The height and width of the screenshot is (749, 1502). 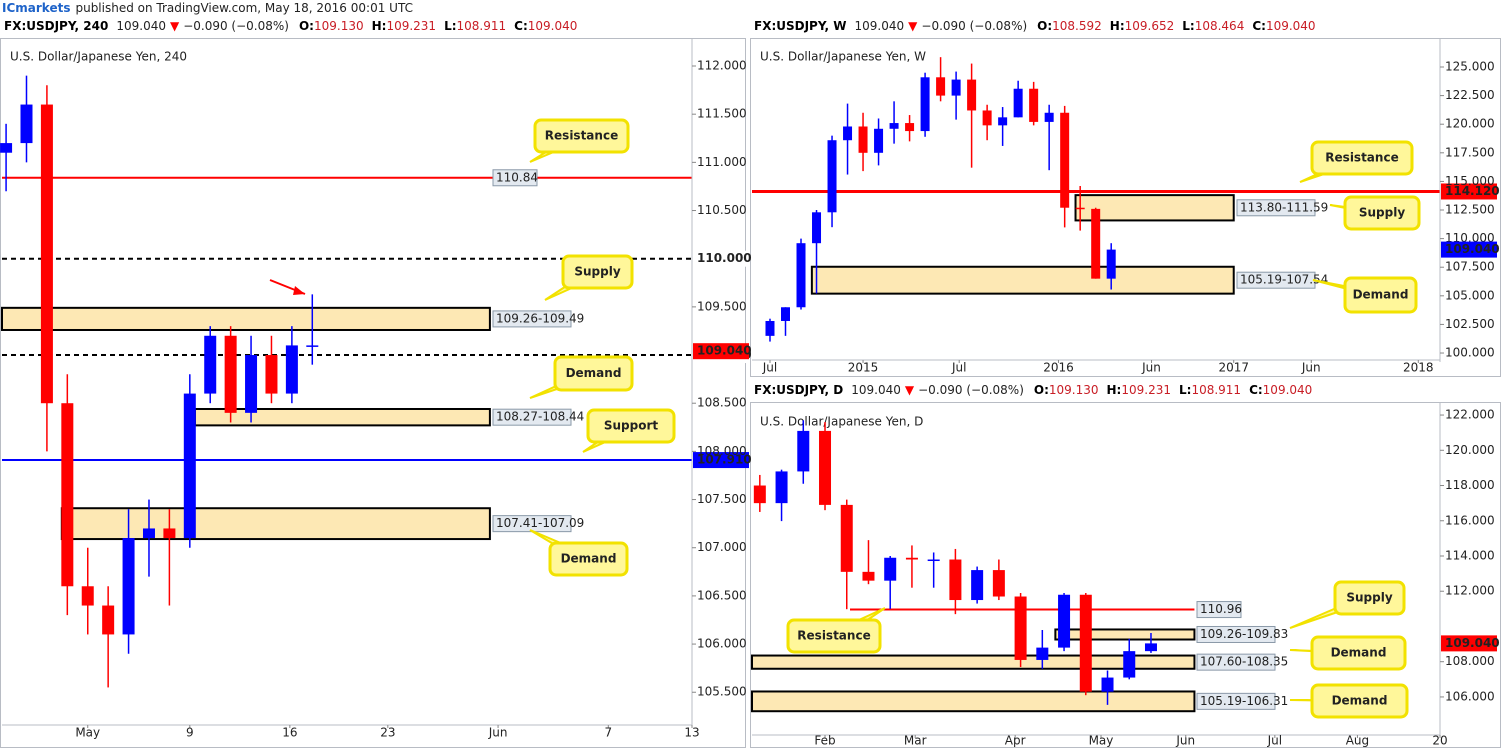 What do you see at coordinates (1244, 634) in the screenshot?
I see `zone-label: 109.26-109.83` at bounding box center [1244, 634].